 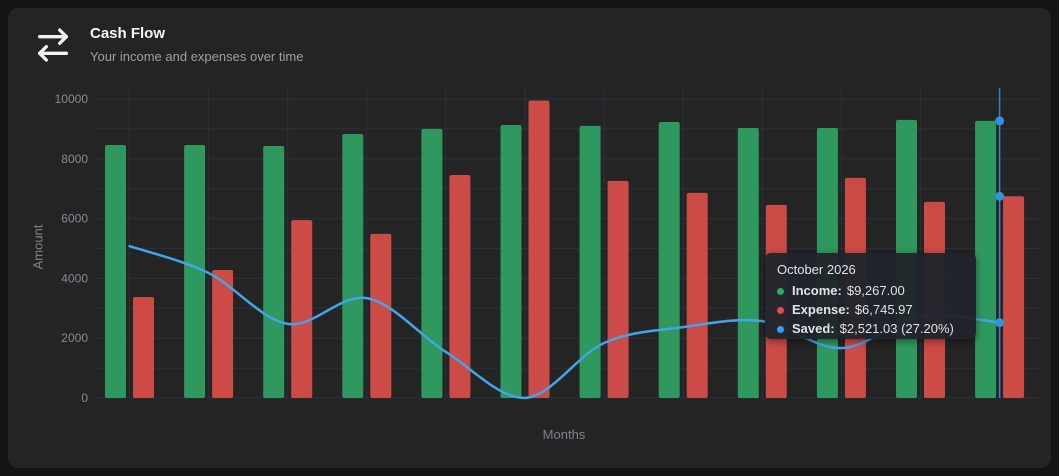 What do you see at coordinates (53, 45) in the screenshot?
I see `arrow-right-left-icon` at bounding box center [53, 45].